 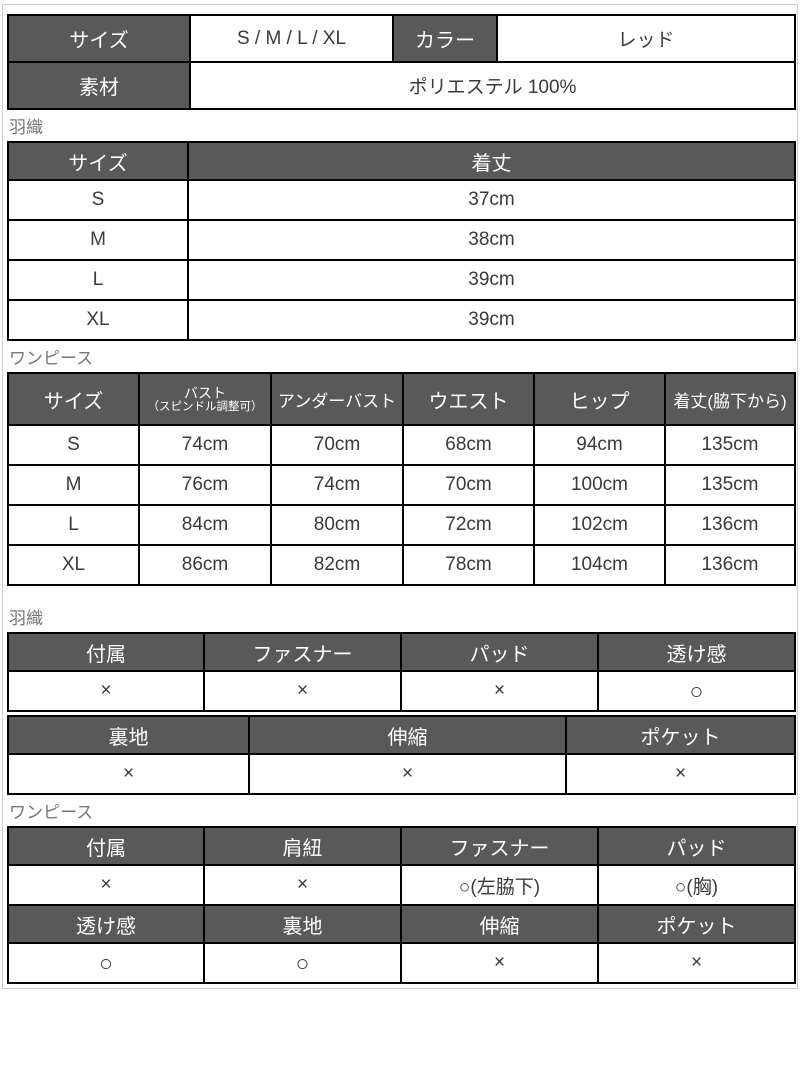 What do you see at coordinates (337, 399) in the screenshot?
I see `onepiece-underbust-col-header: アンダーバスト` at bounding box center [337, 399].